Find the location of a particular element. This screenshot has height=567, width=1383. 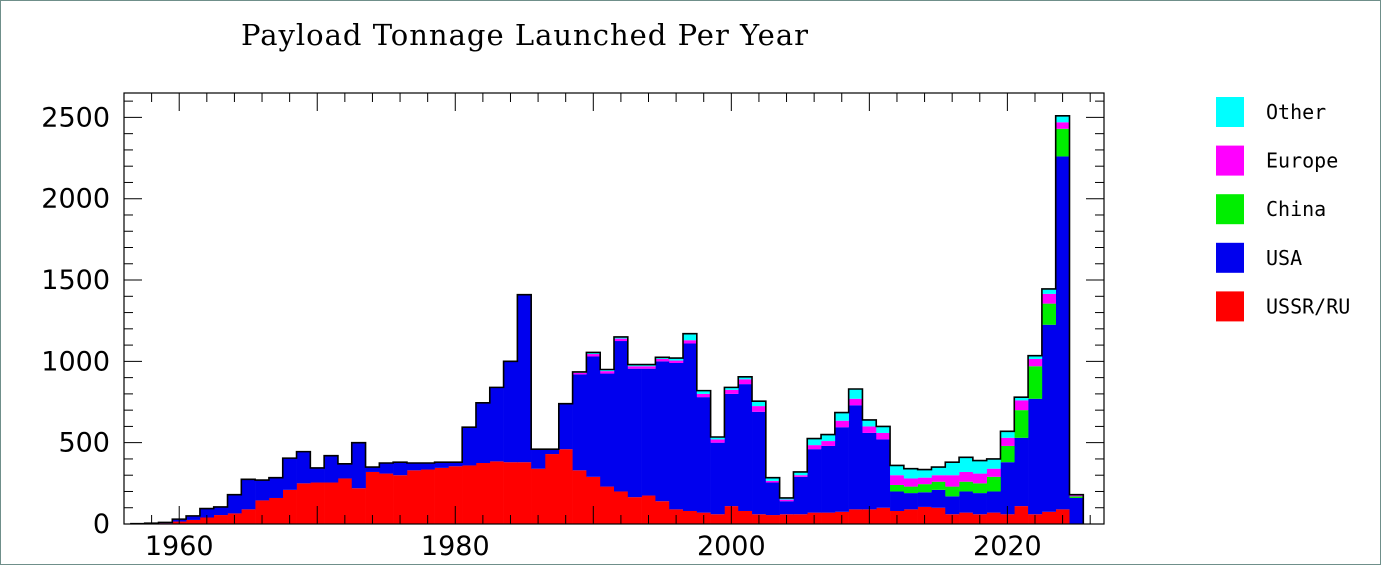

bar-segment-usa-2006 is located at coordinates (814, 481).